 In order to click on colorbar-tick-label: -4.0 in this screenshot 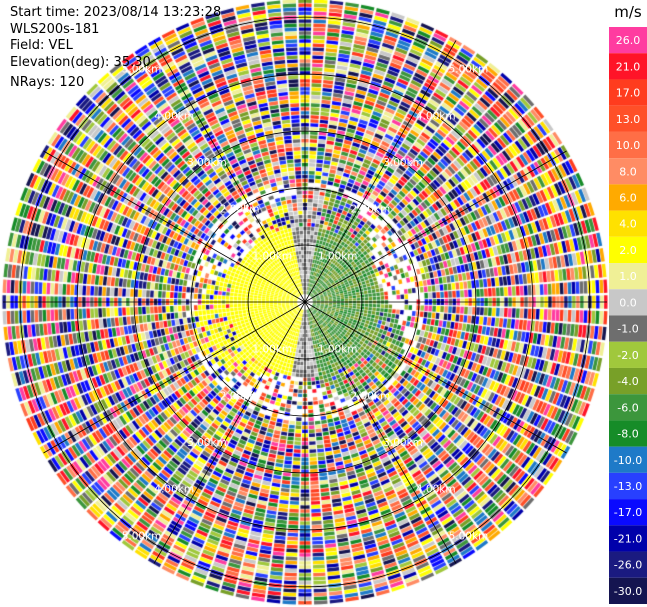, I will do `click(627, 381)`.